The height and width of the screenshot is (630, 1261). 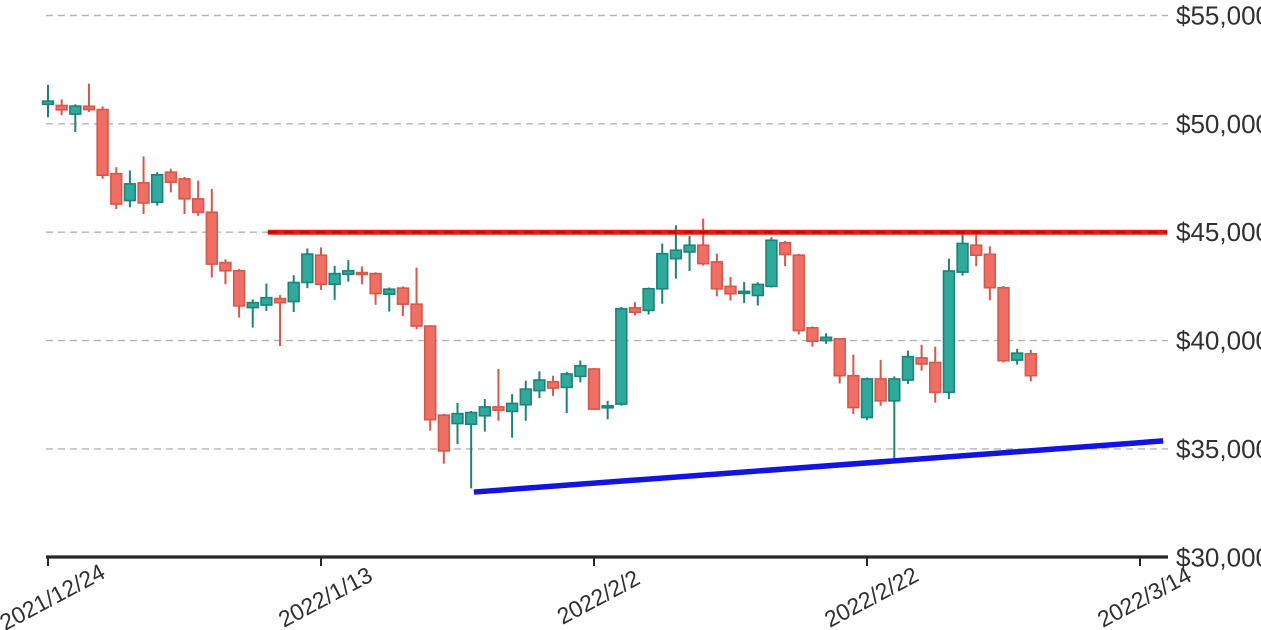 I want to click on y-tick-label: $55,000, so click(x=1218, y=16).